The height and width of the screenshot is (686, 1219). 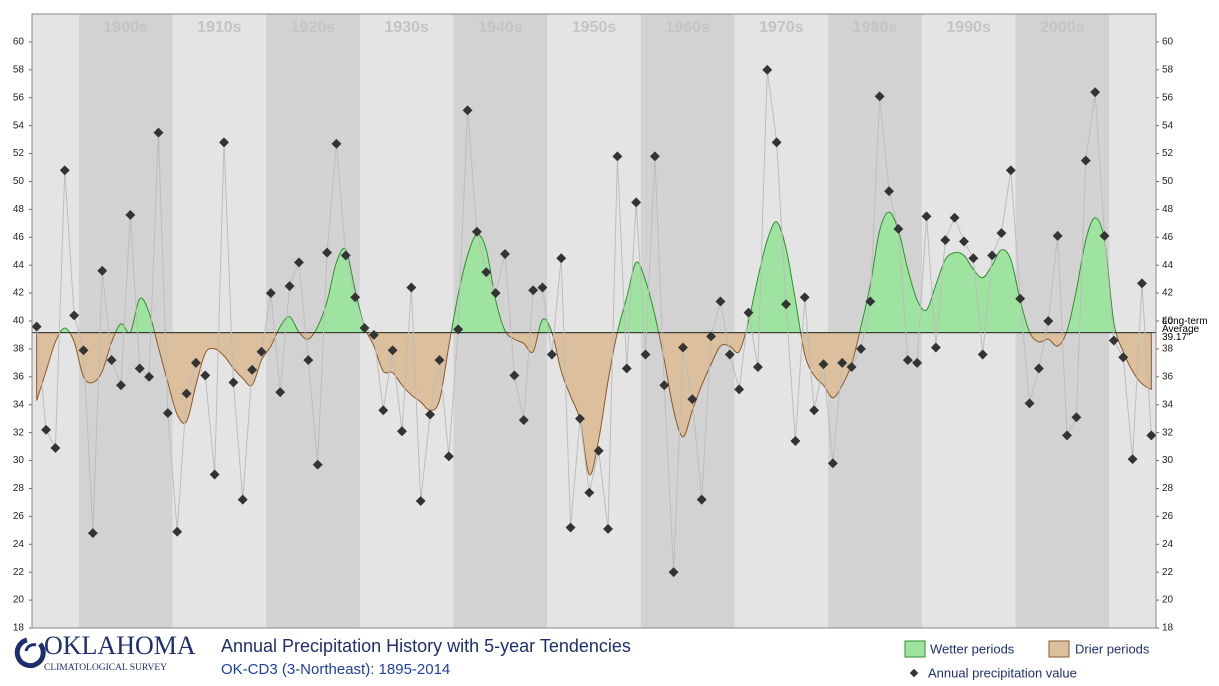 What do you see at coordinates (19, 153) in the screenshot?
I see `y-tick-label: 52` at bounding box center [19, 153].